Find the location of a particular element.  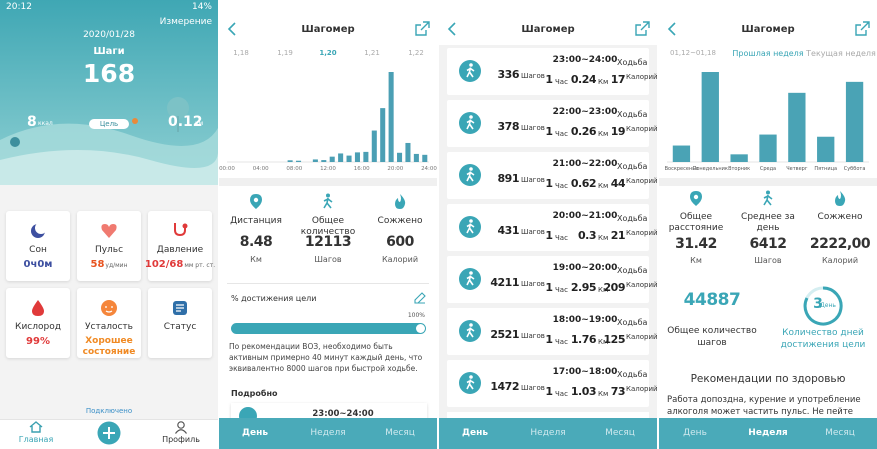

stat-label: Сожжено is located at coordinates (840, 217).